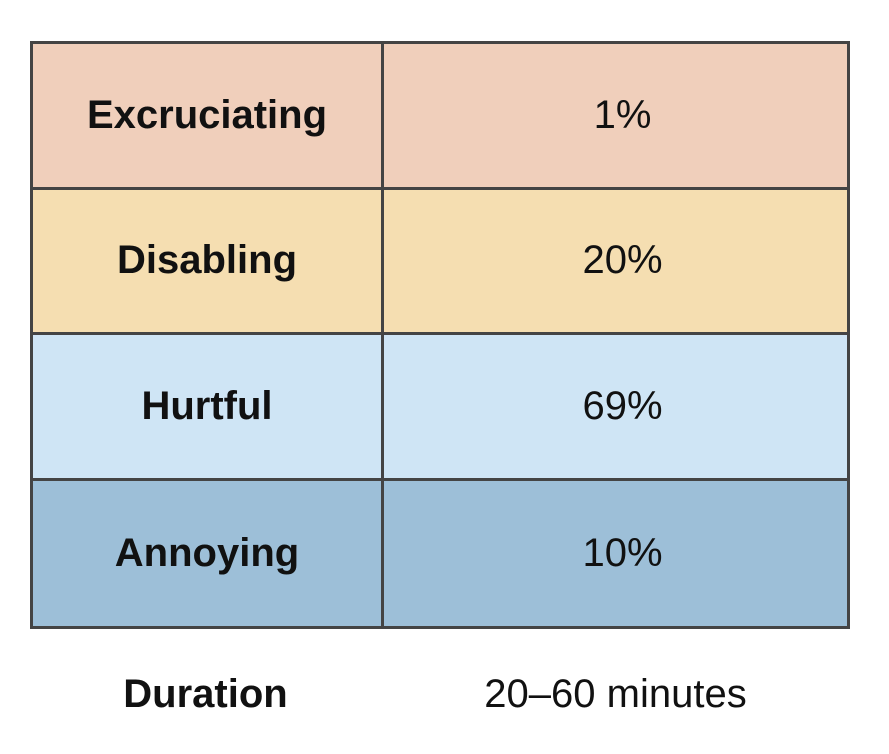 The image size is (889, 754). I want to click on row-value-annoying: 10%, so click(615, 553).